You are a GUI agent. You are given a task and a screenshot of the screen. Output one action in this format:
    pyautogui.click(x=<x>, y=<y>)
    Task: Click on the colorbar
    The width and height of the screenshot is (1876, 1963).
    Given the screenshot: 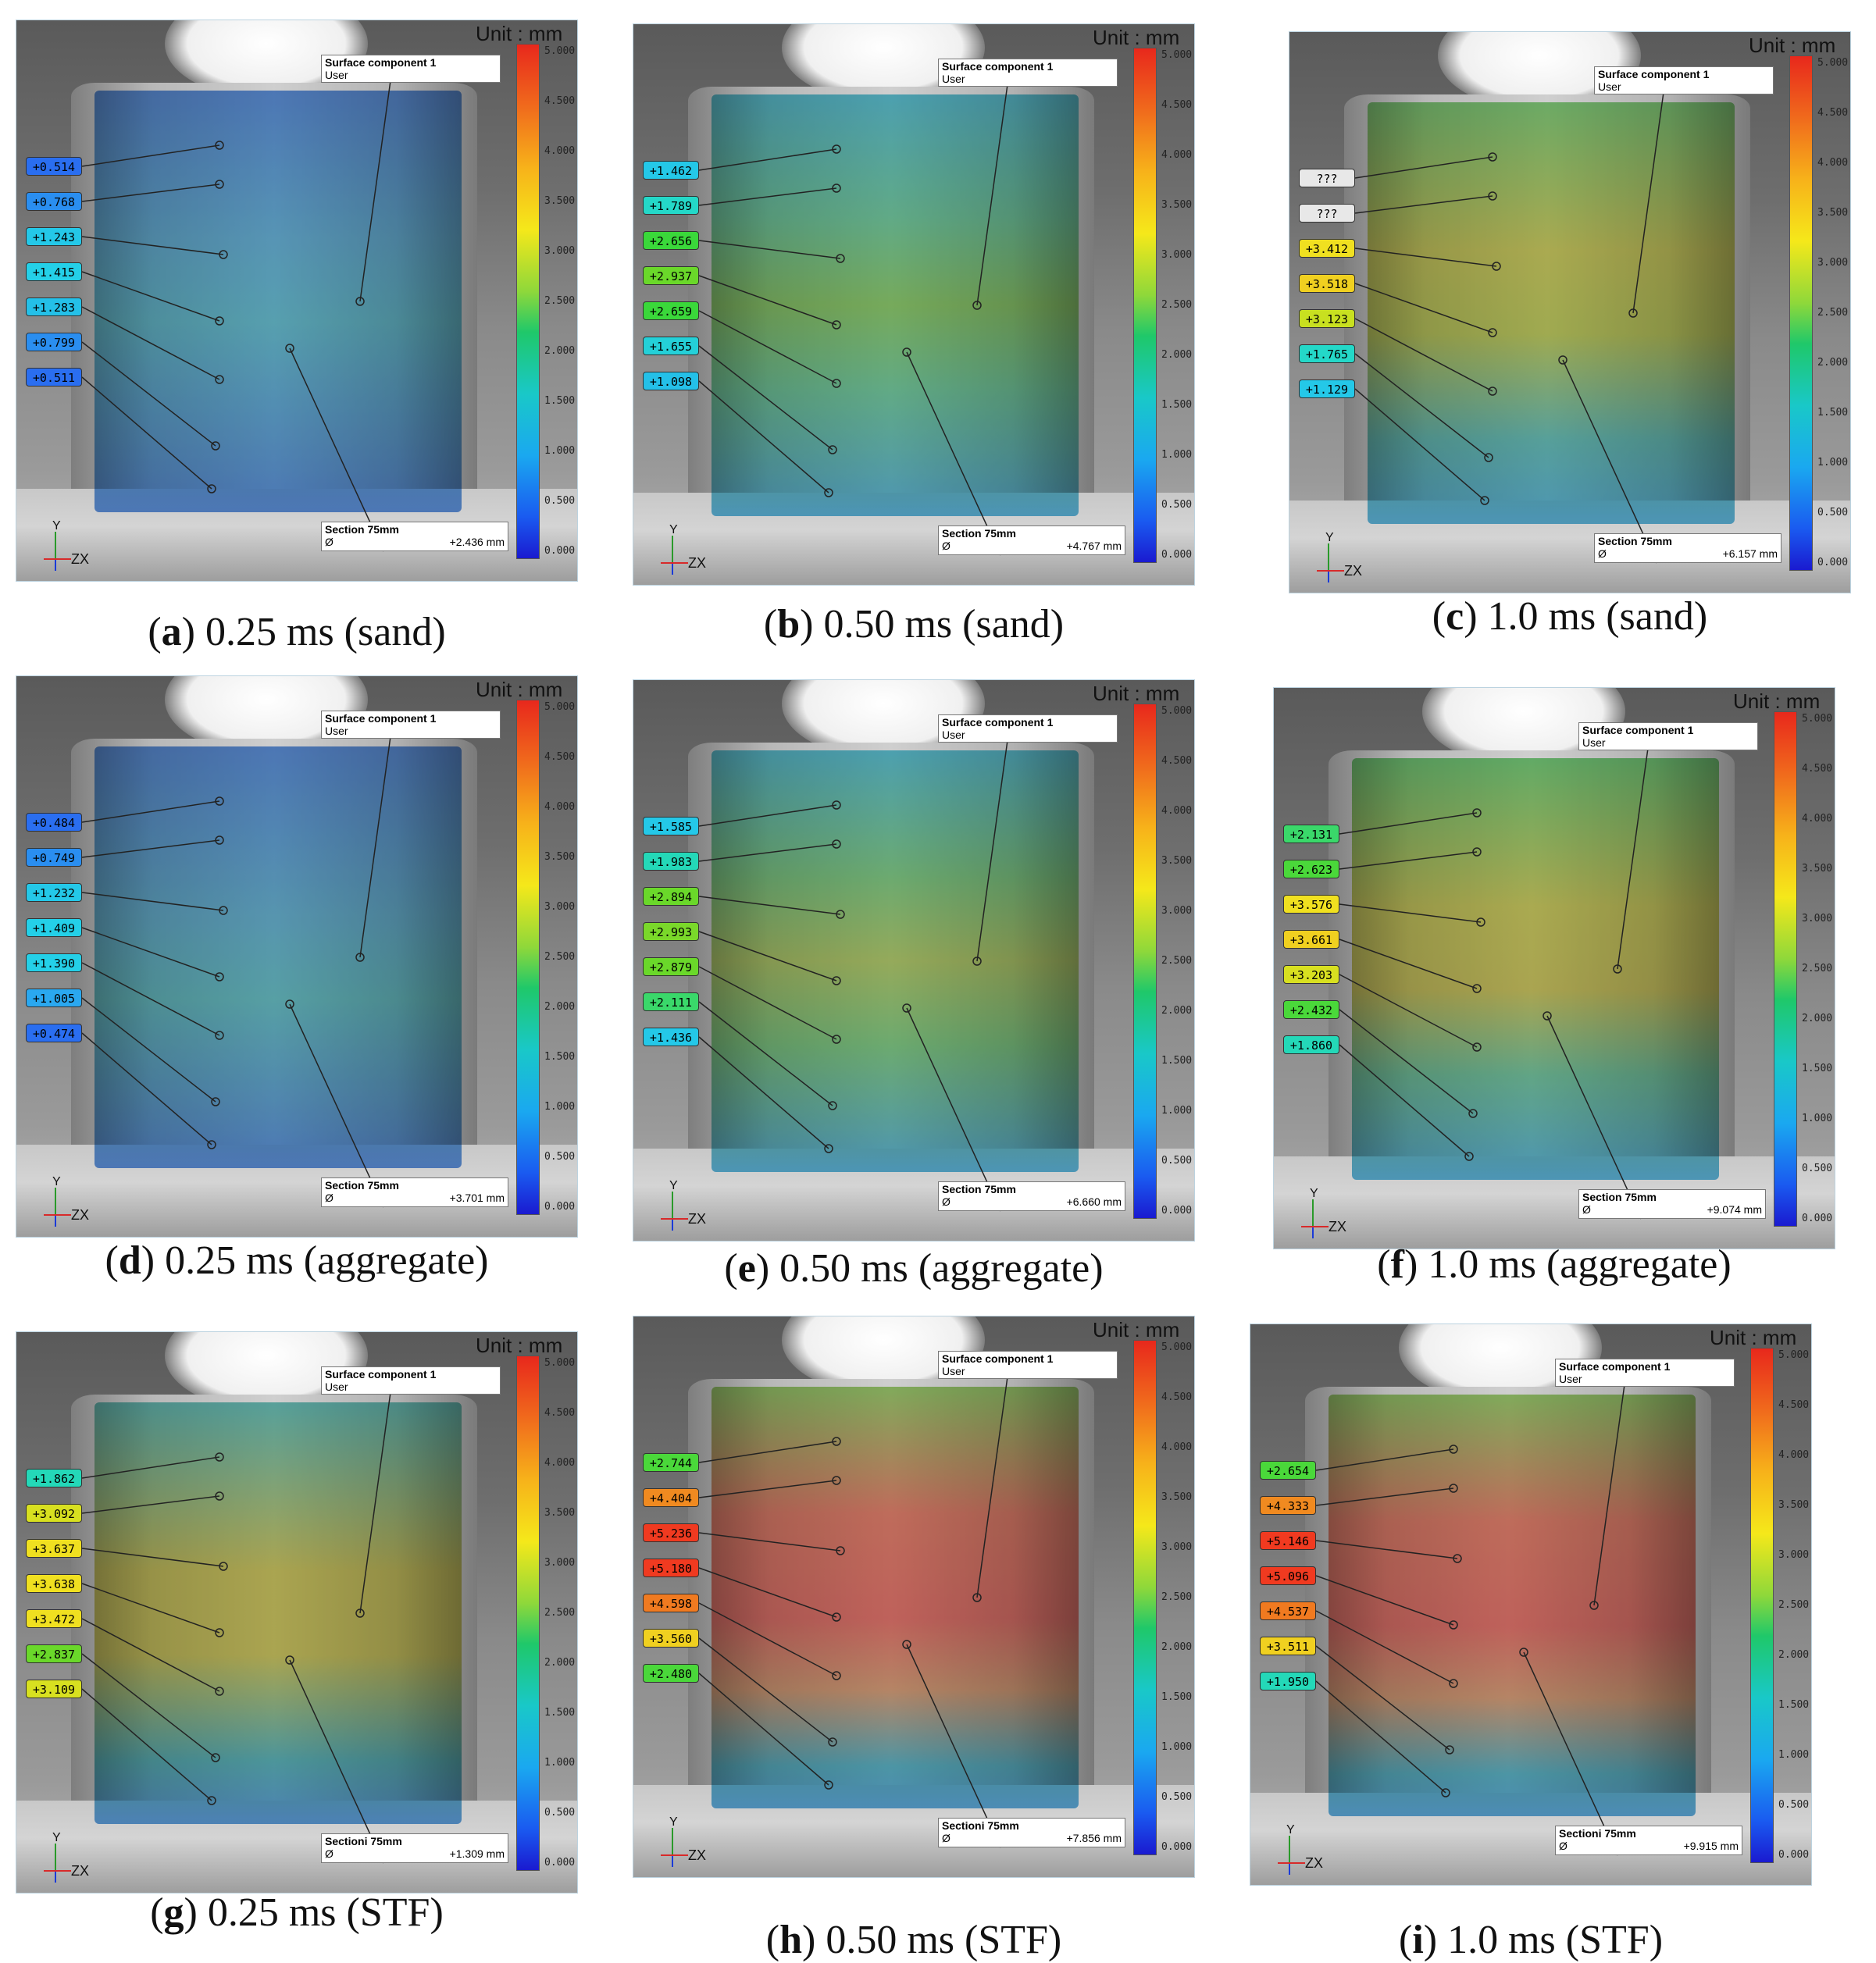 What is the action you would take?
    pyautogui.click(x=1145, y=1597)
    